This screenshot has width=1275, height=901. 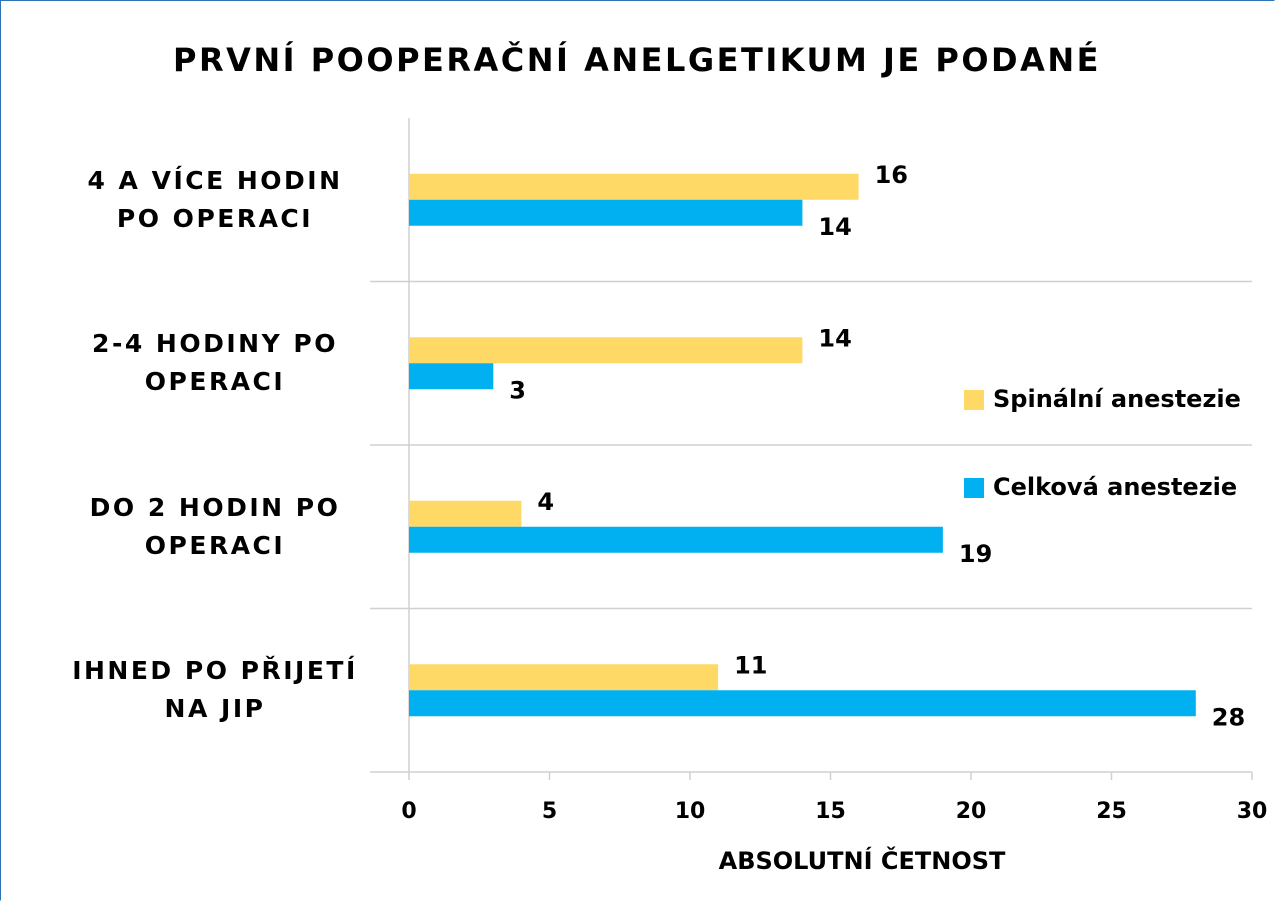 What do you see at coordinates (750, 665) in the screenshot?
I see `data-label: 11` at bounding box center [750, 665].